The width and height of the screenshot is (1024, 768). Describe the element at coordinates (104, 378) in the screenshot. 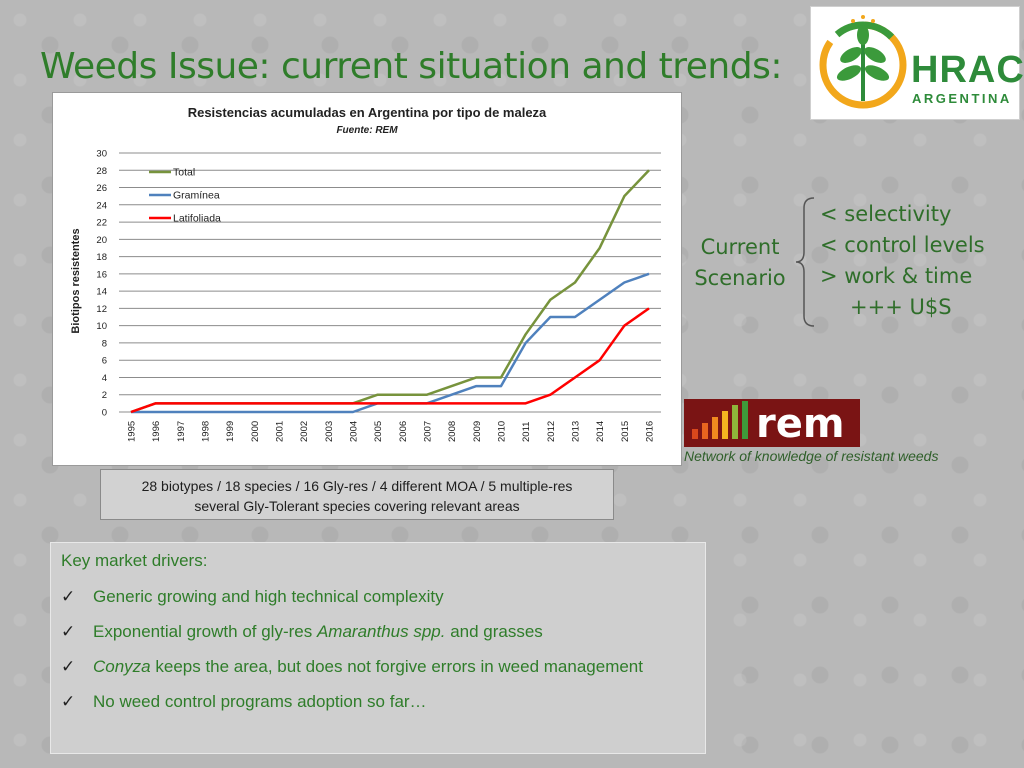

I see `y-tick-label: 4` at that location.